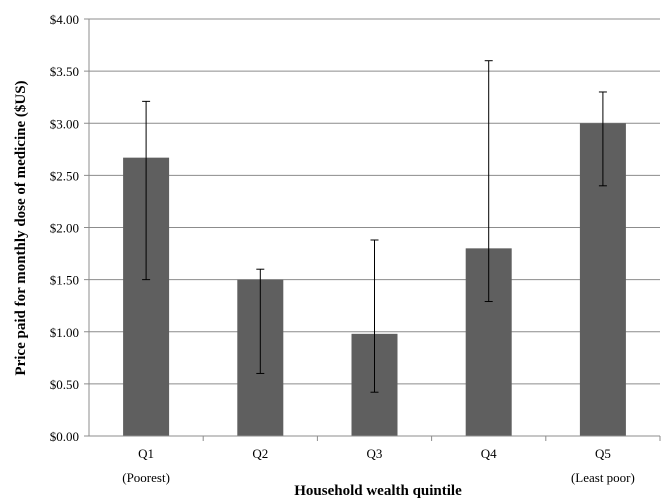 The image size is (662, 498). I want to click on x-tick-label: Q4, so click(489, 453).